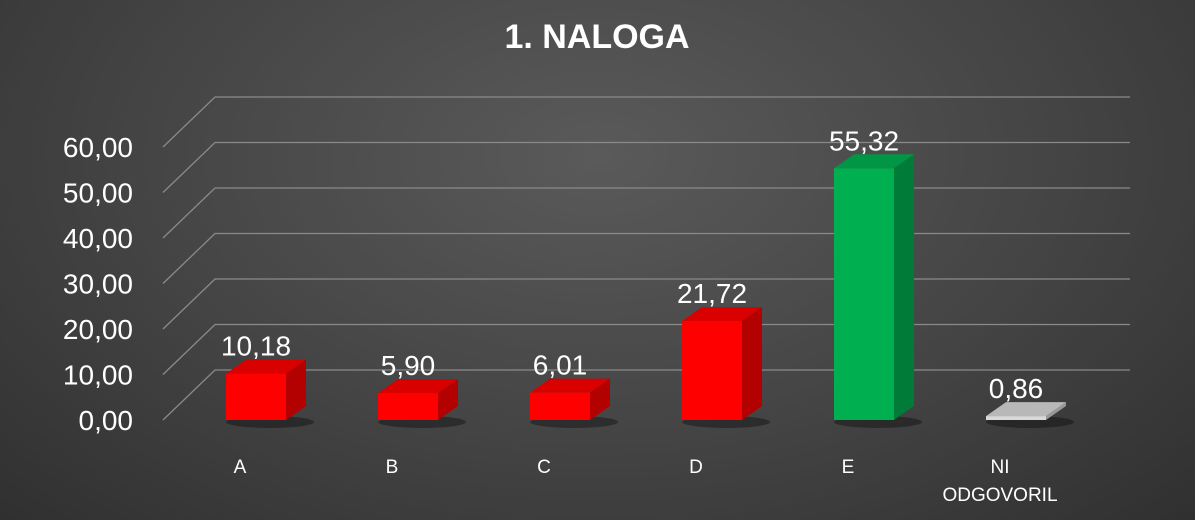 This screenshot has width=1195, height=520. I want to click on bar-c, so click(574, 403).